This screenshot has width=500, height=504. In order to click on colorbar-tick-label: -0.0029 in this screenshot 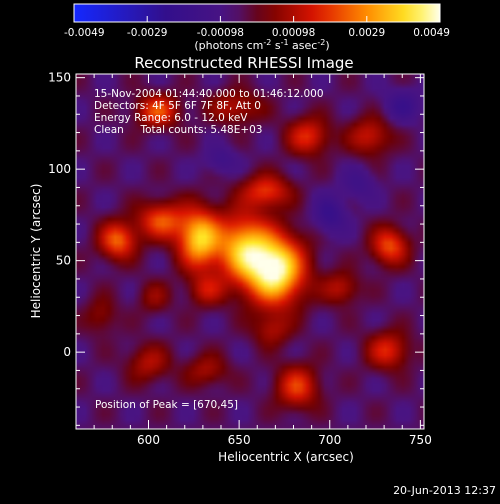, I will do `click(147, 33)`.